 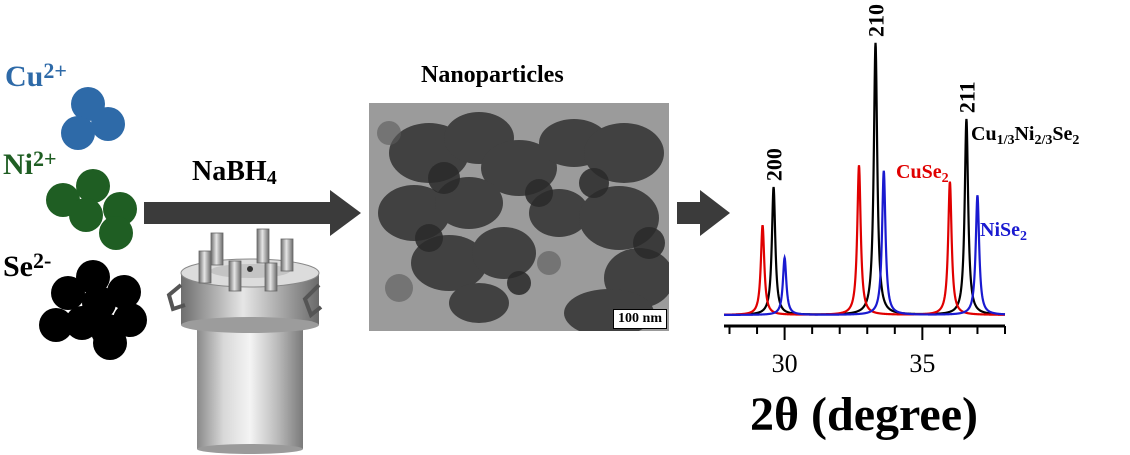 I want to click on ni-symbol: Ni, so click(x=18, y=164).